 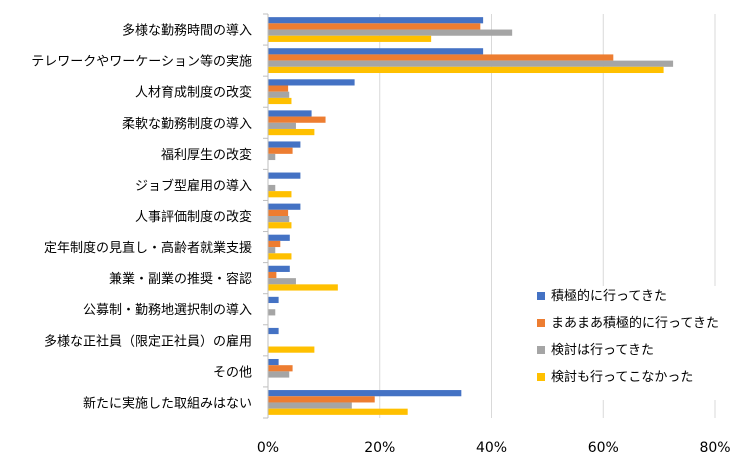 What do you see at coordinates (379, 448) in the screenshot?
I see `x-tick-label: 20%` at bounding box center [379, 448].